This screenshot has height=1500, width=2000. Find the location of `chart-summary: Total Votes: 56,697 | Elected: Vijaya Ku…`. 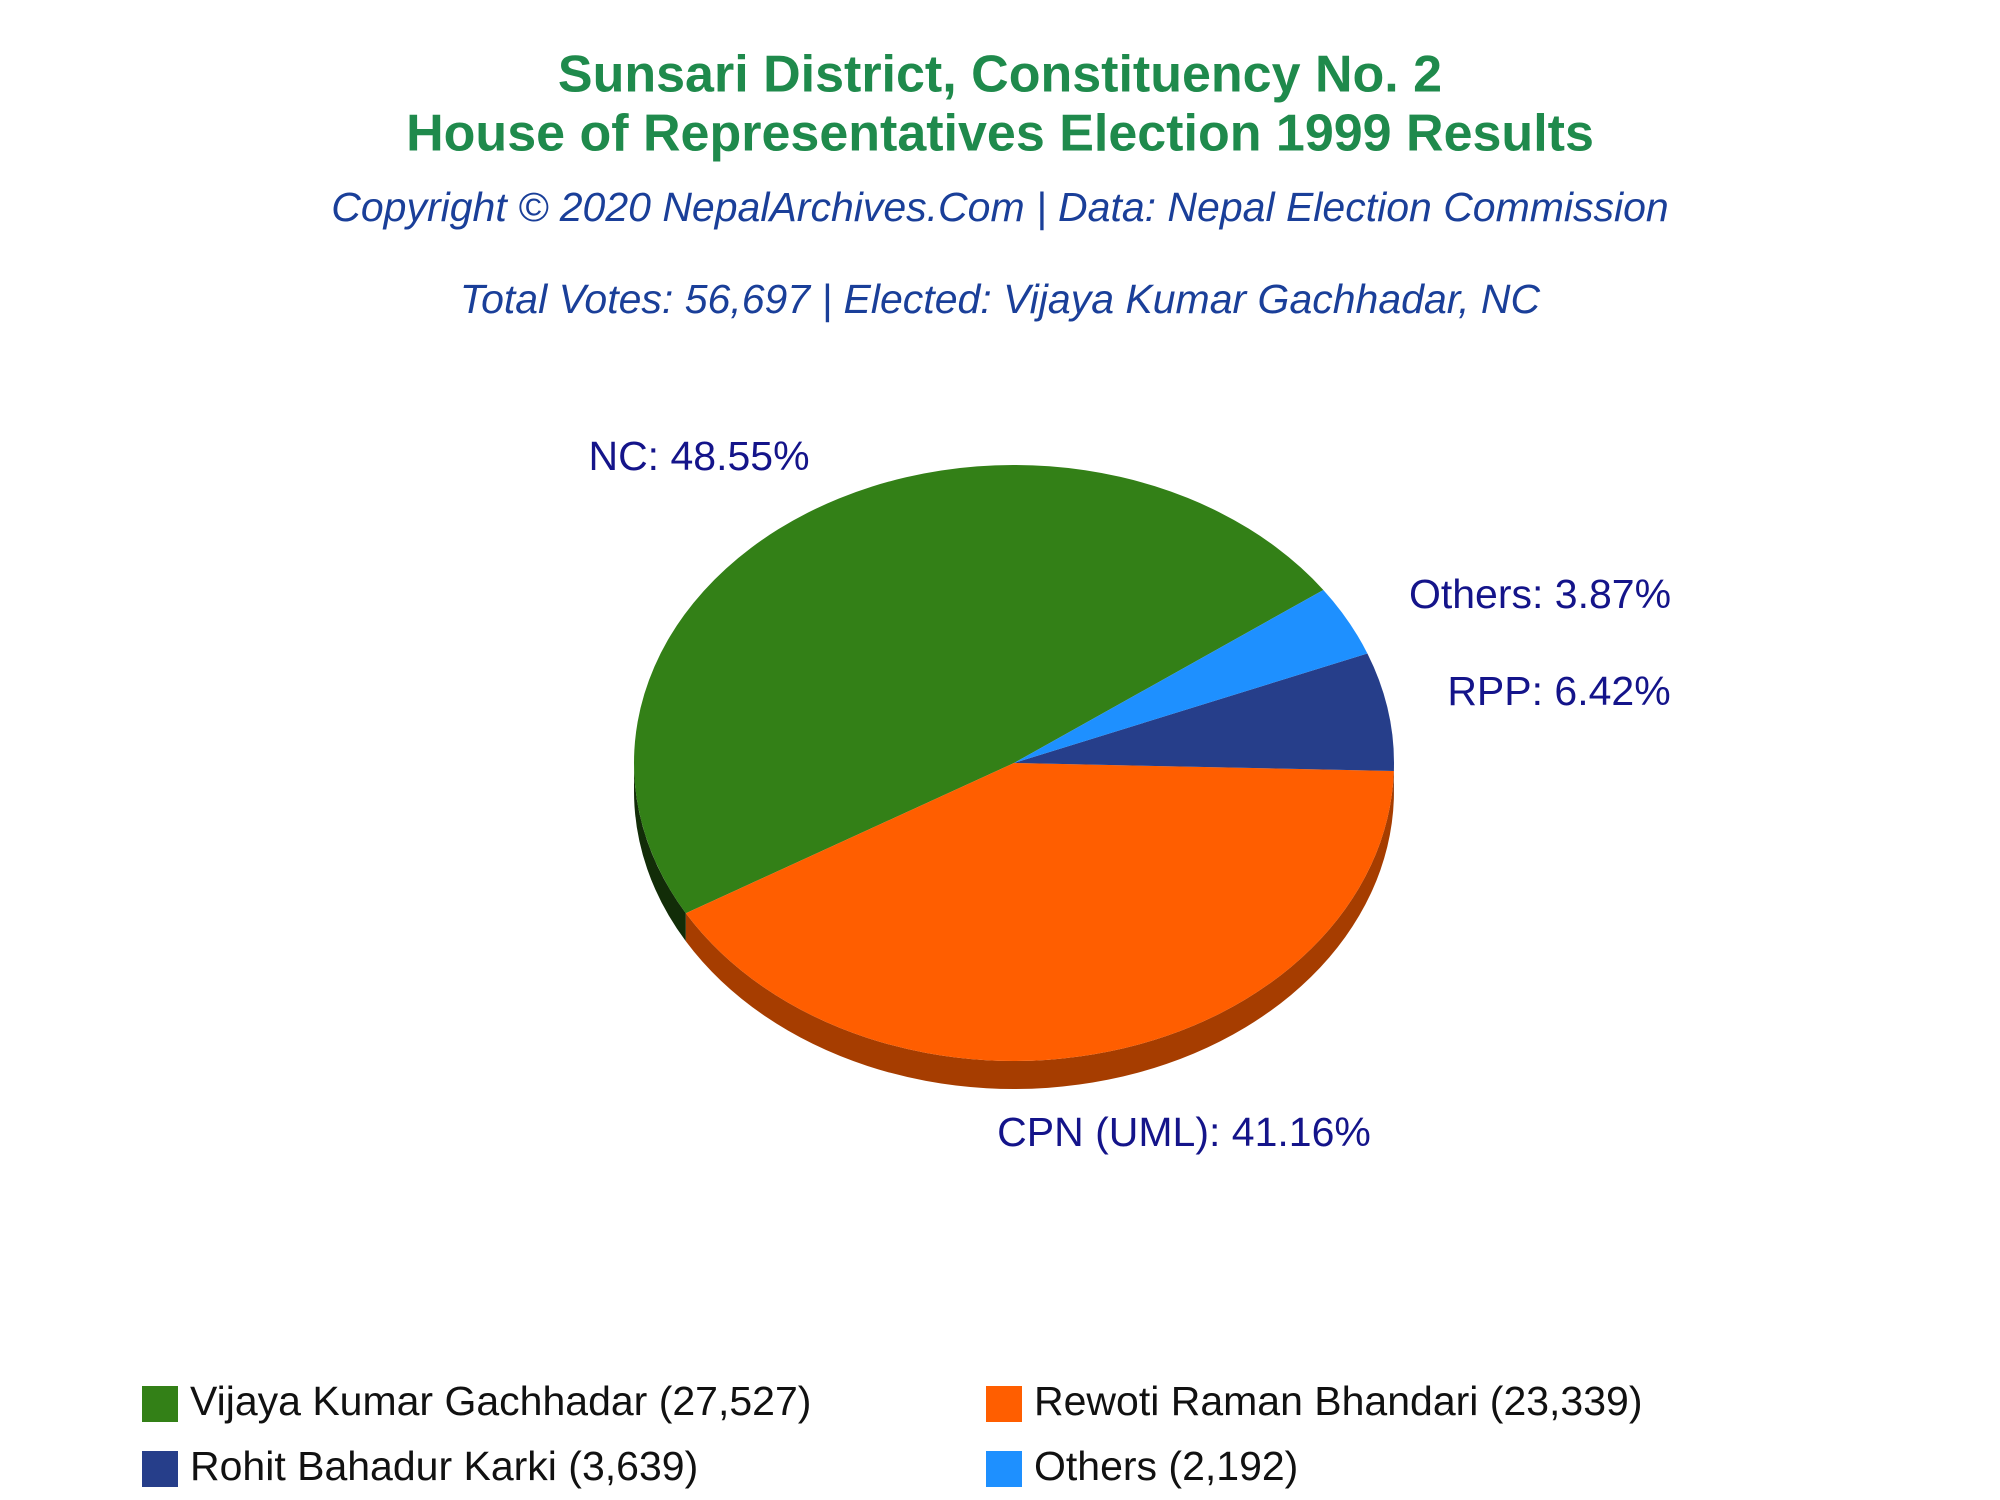

chart-summary: Total Votes: 56,697 | Elected: Vijaya Ku… is located at coordinates (1000, 299).